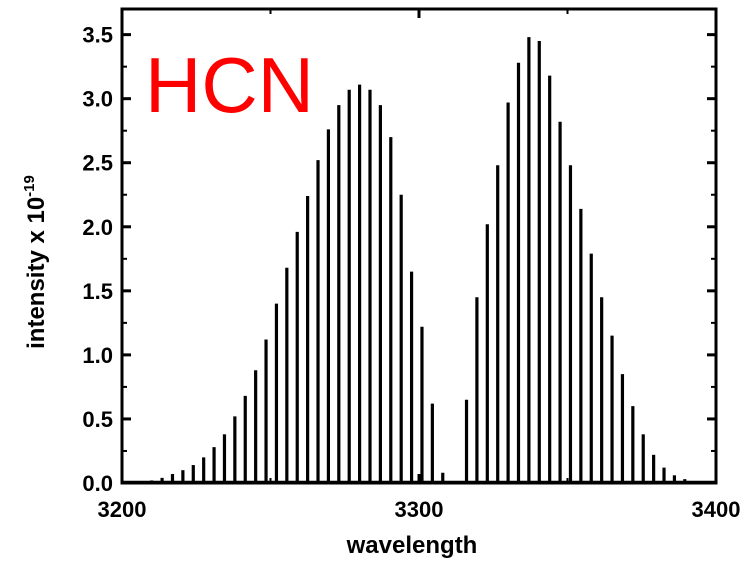 The width and height of the screenshot is (751, 564). Describe the element at coordinates (29, 186) in the screenshot. I see `y-axis-label-exponent: -19` at that location.